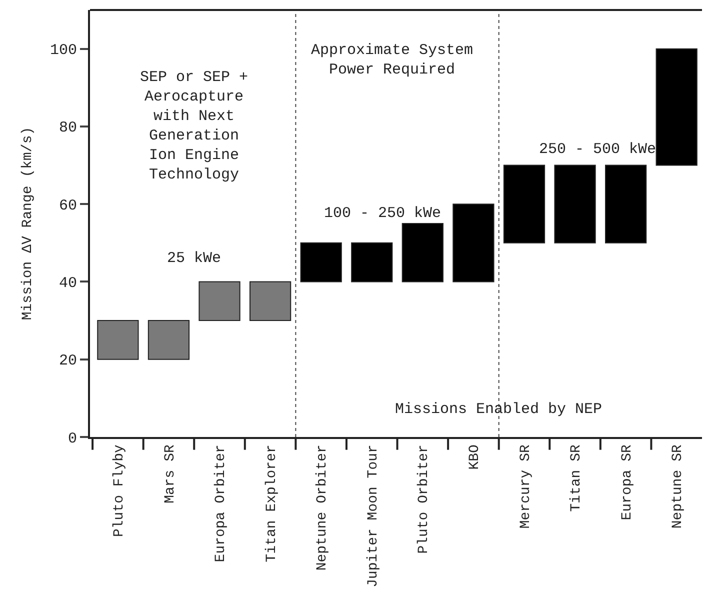 The width and height of the screenshot is (707, 592). Describe the element at coordinates (67, 283) in the screenshot. I see `y-tick-label: 40` at that location.